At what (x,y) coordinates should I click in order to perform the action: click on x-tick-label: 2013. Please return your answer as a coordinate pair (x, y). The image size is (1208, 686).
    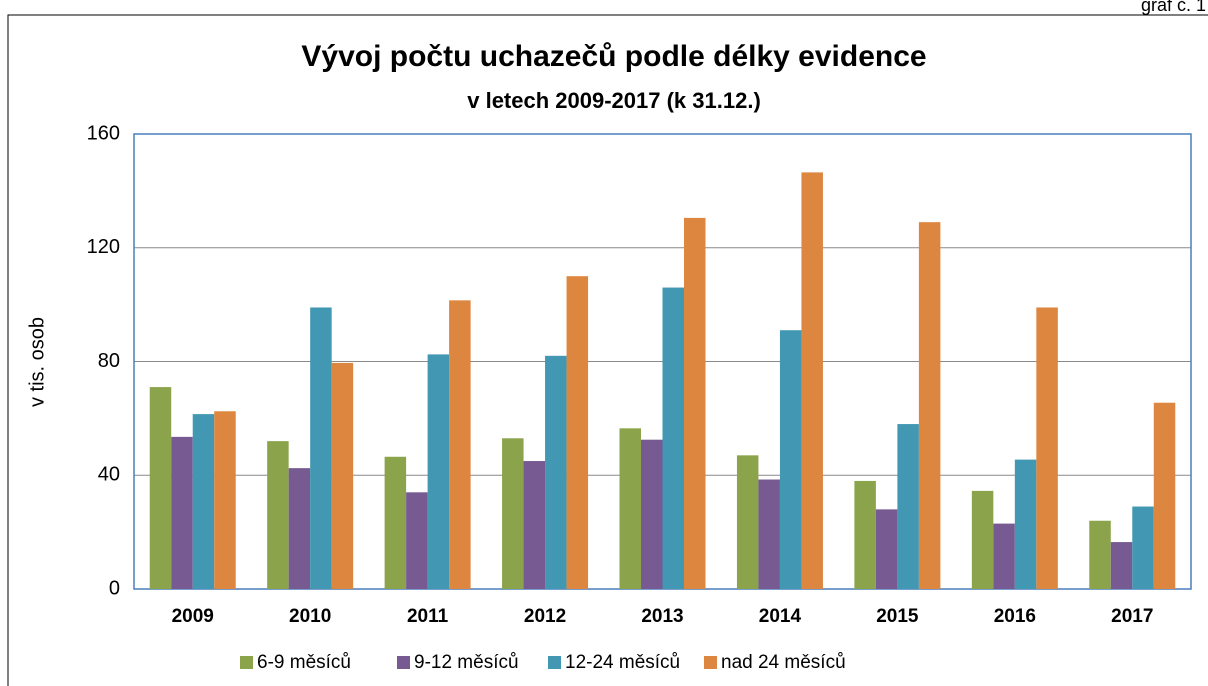
    Looking at the image, I should click on (662, 616).